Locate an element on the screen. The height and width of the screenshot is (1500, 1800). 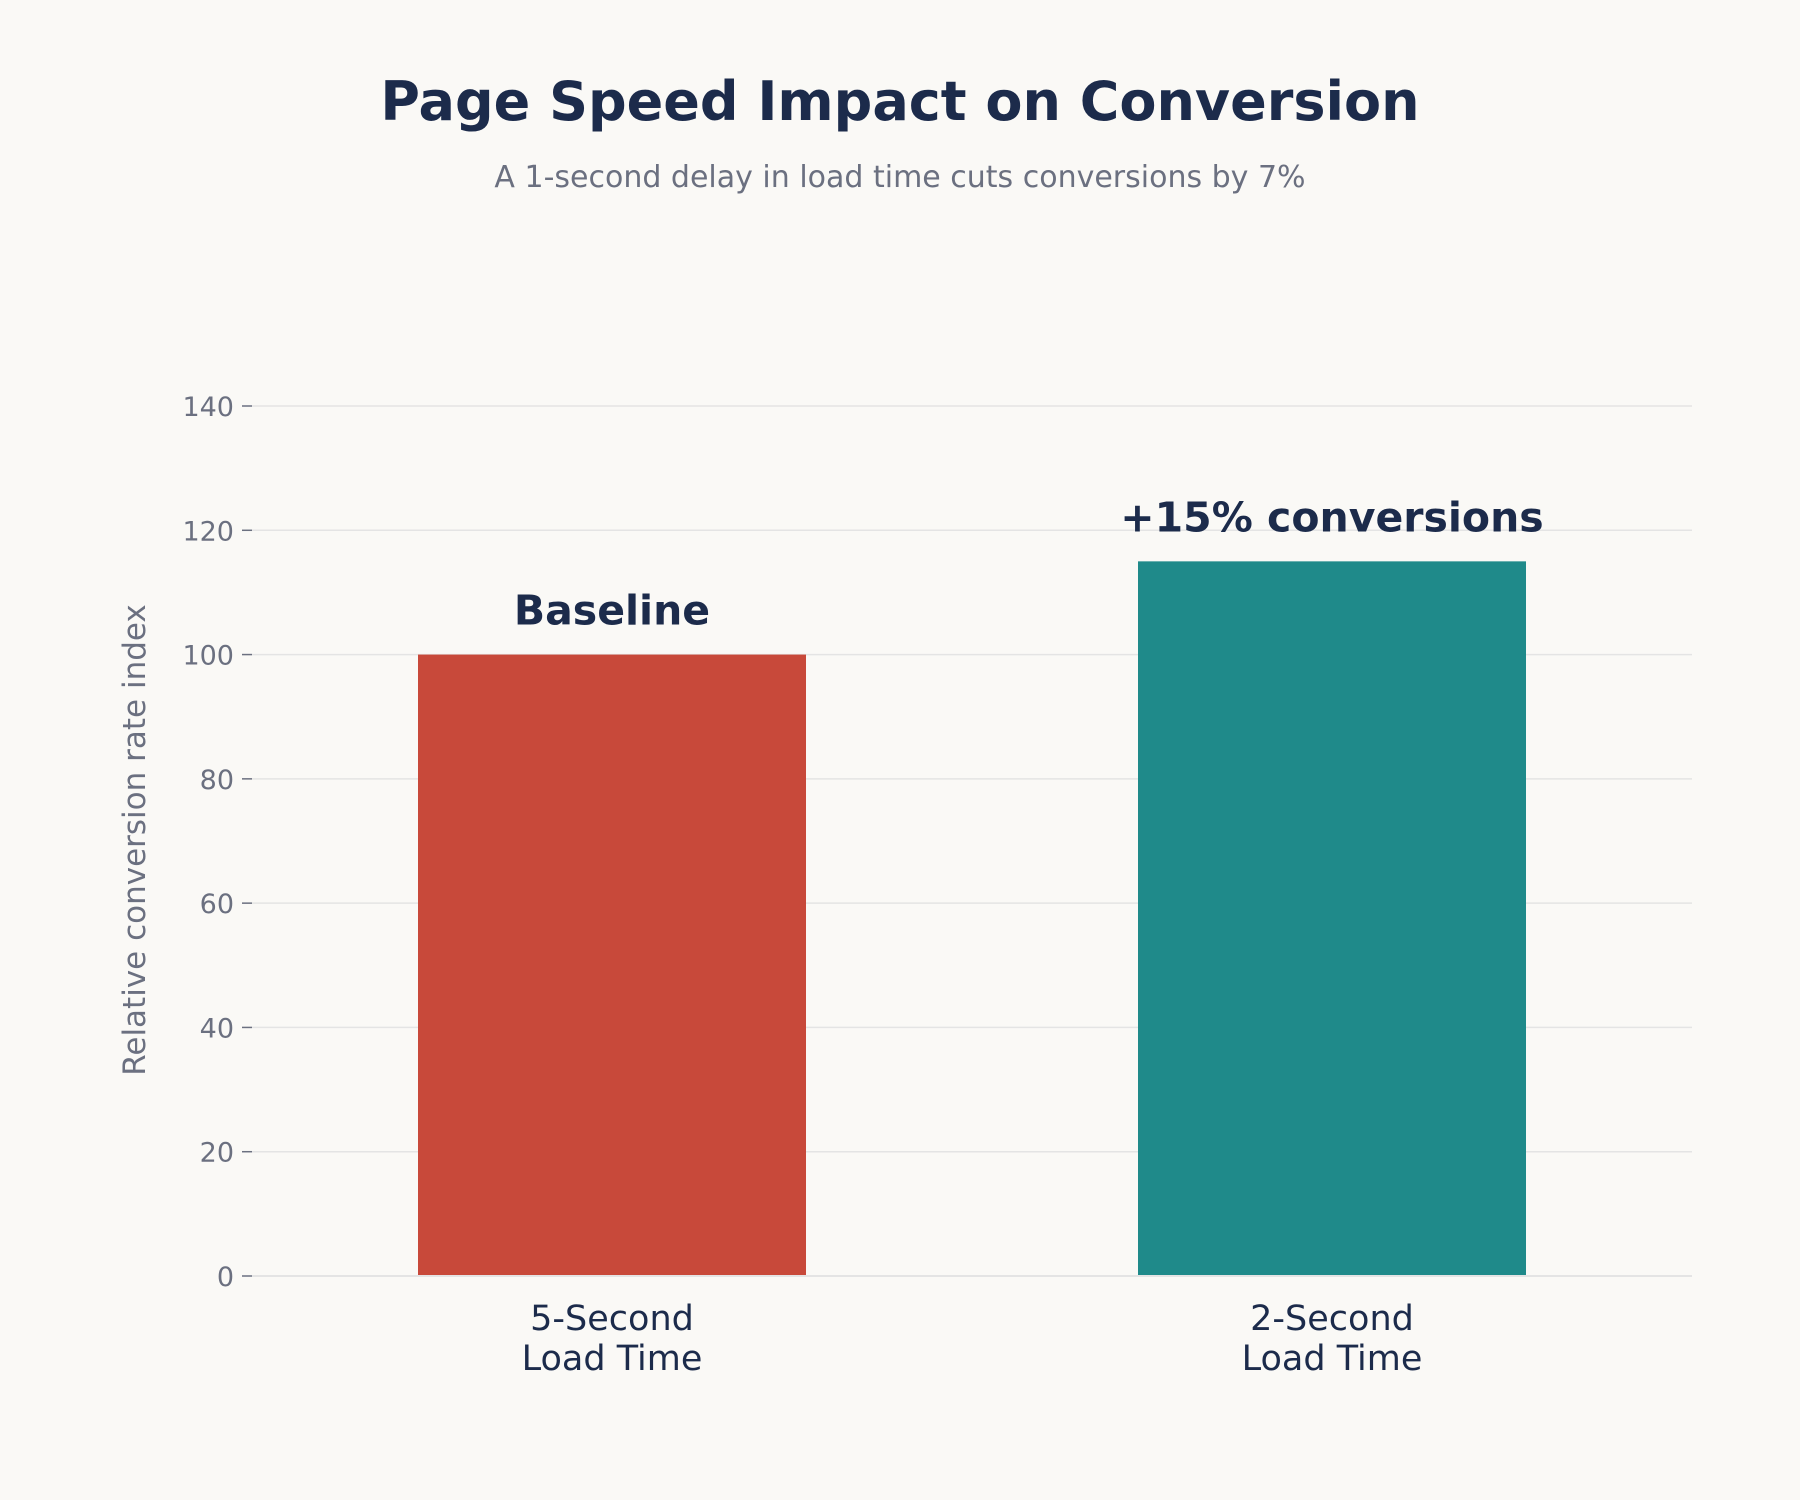
x-tick-label: 2-Second Load Time is located at coordinates (1332, 1339).